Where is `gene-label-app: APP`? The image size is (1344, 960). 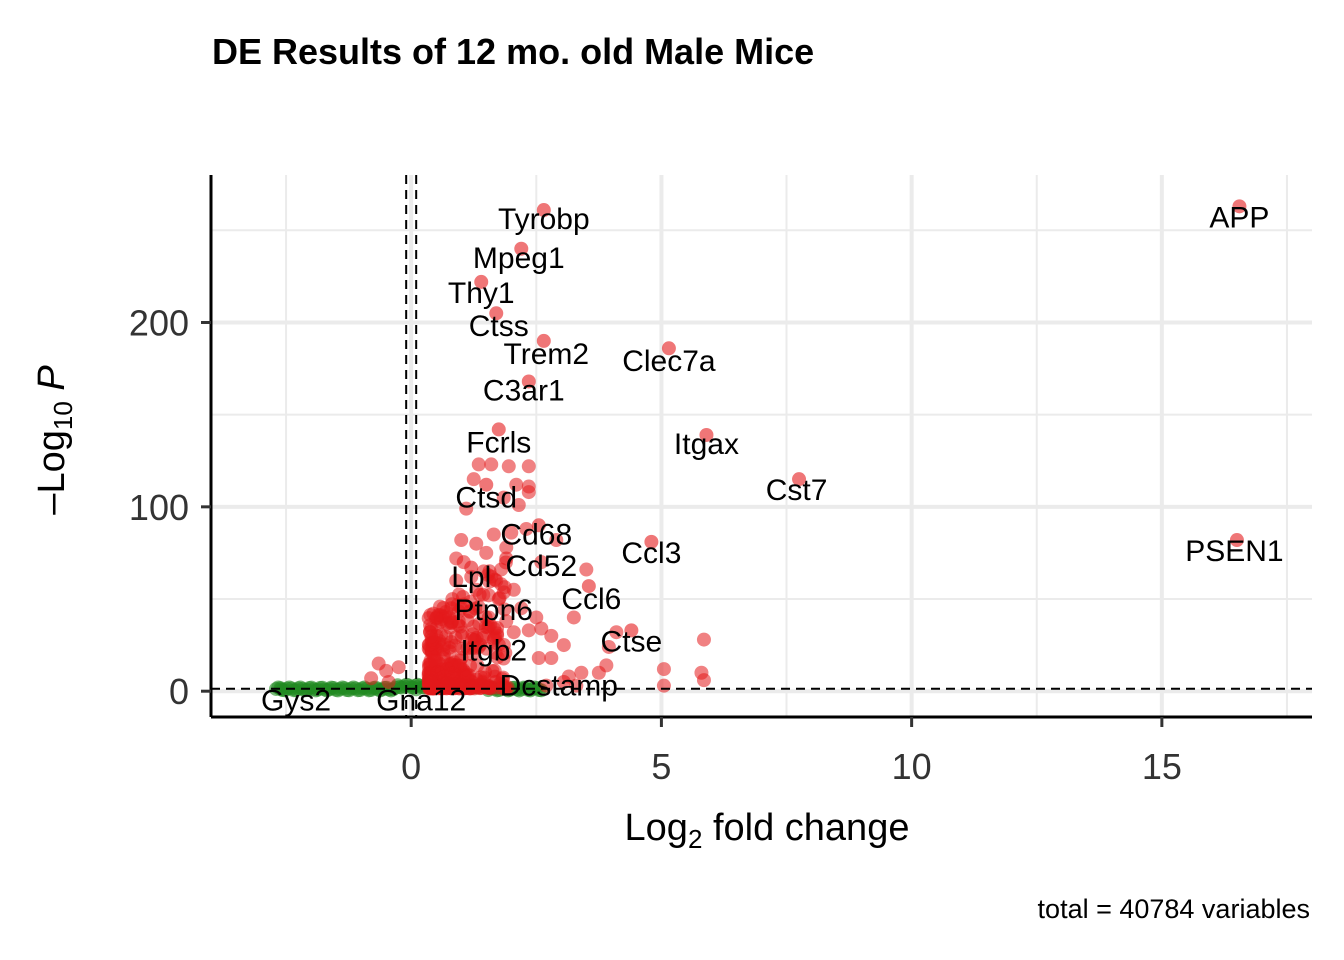 gene-label-app: APP is located at coordinates (1239, 217).